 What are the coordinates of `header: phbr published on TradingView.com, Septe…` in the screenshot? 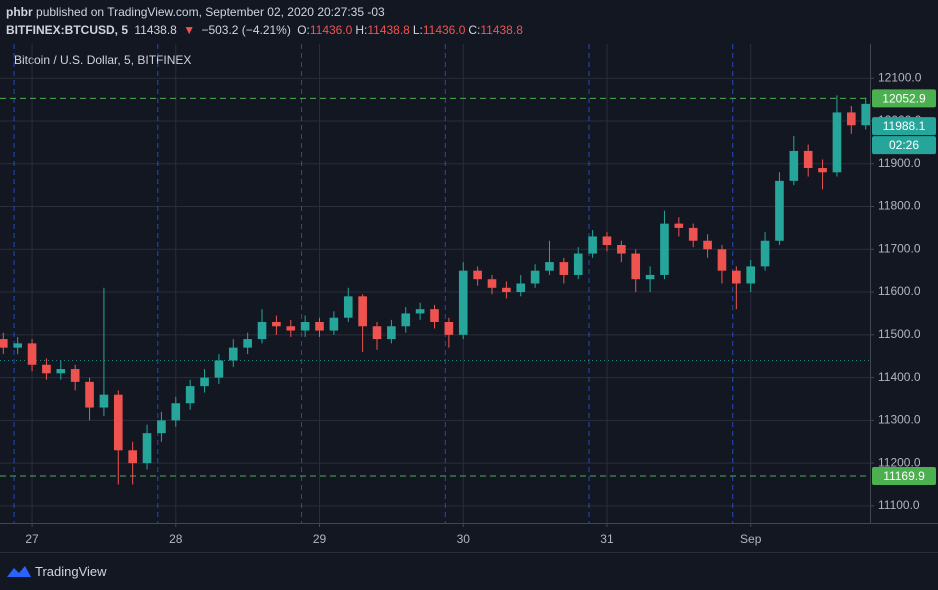 It's located at (266, 21).